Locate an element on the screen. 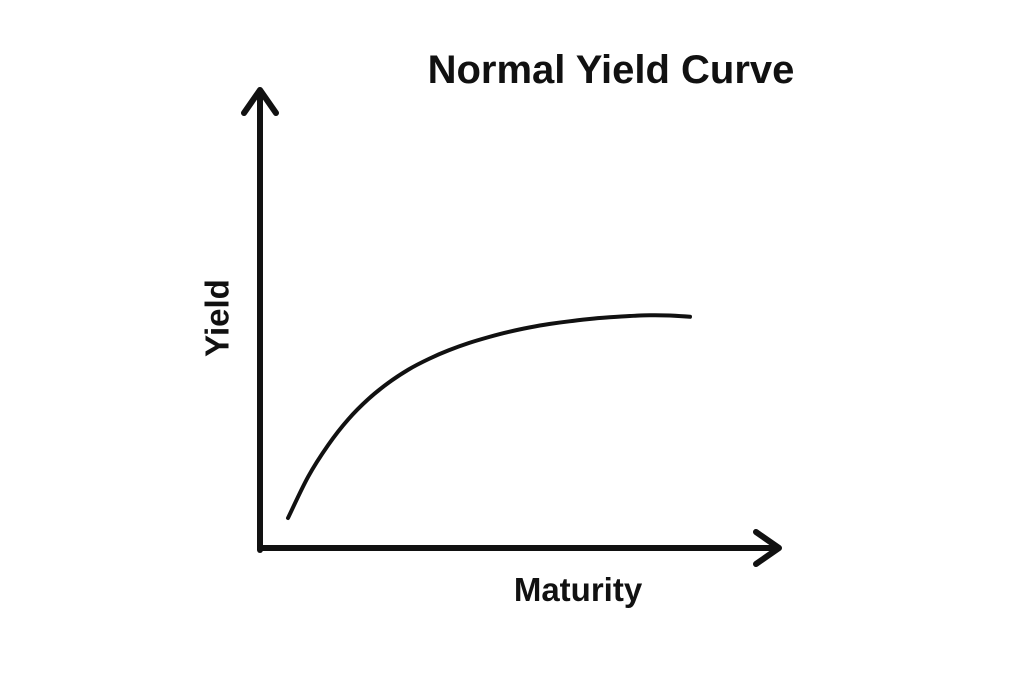 This screenshot has height=682, width=1024. x-axis-label: Maturity is located at coordinates (578, 589).